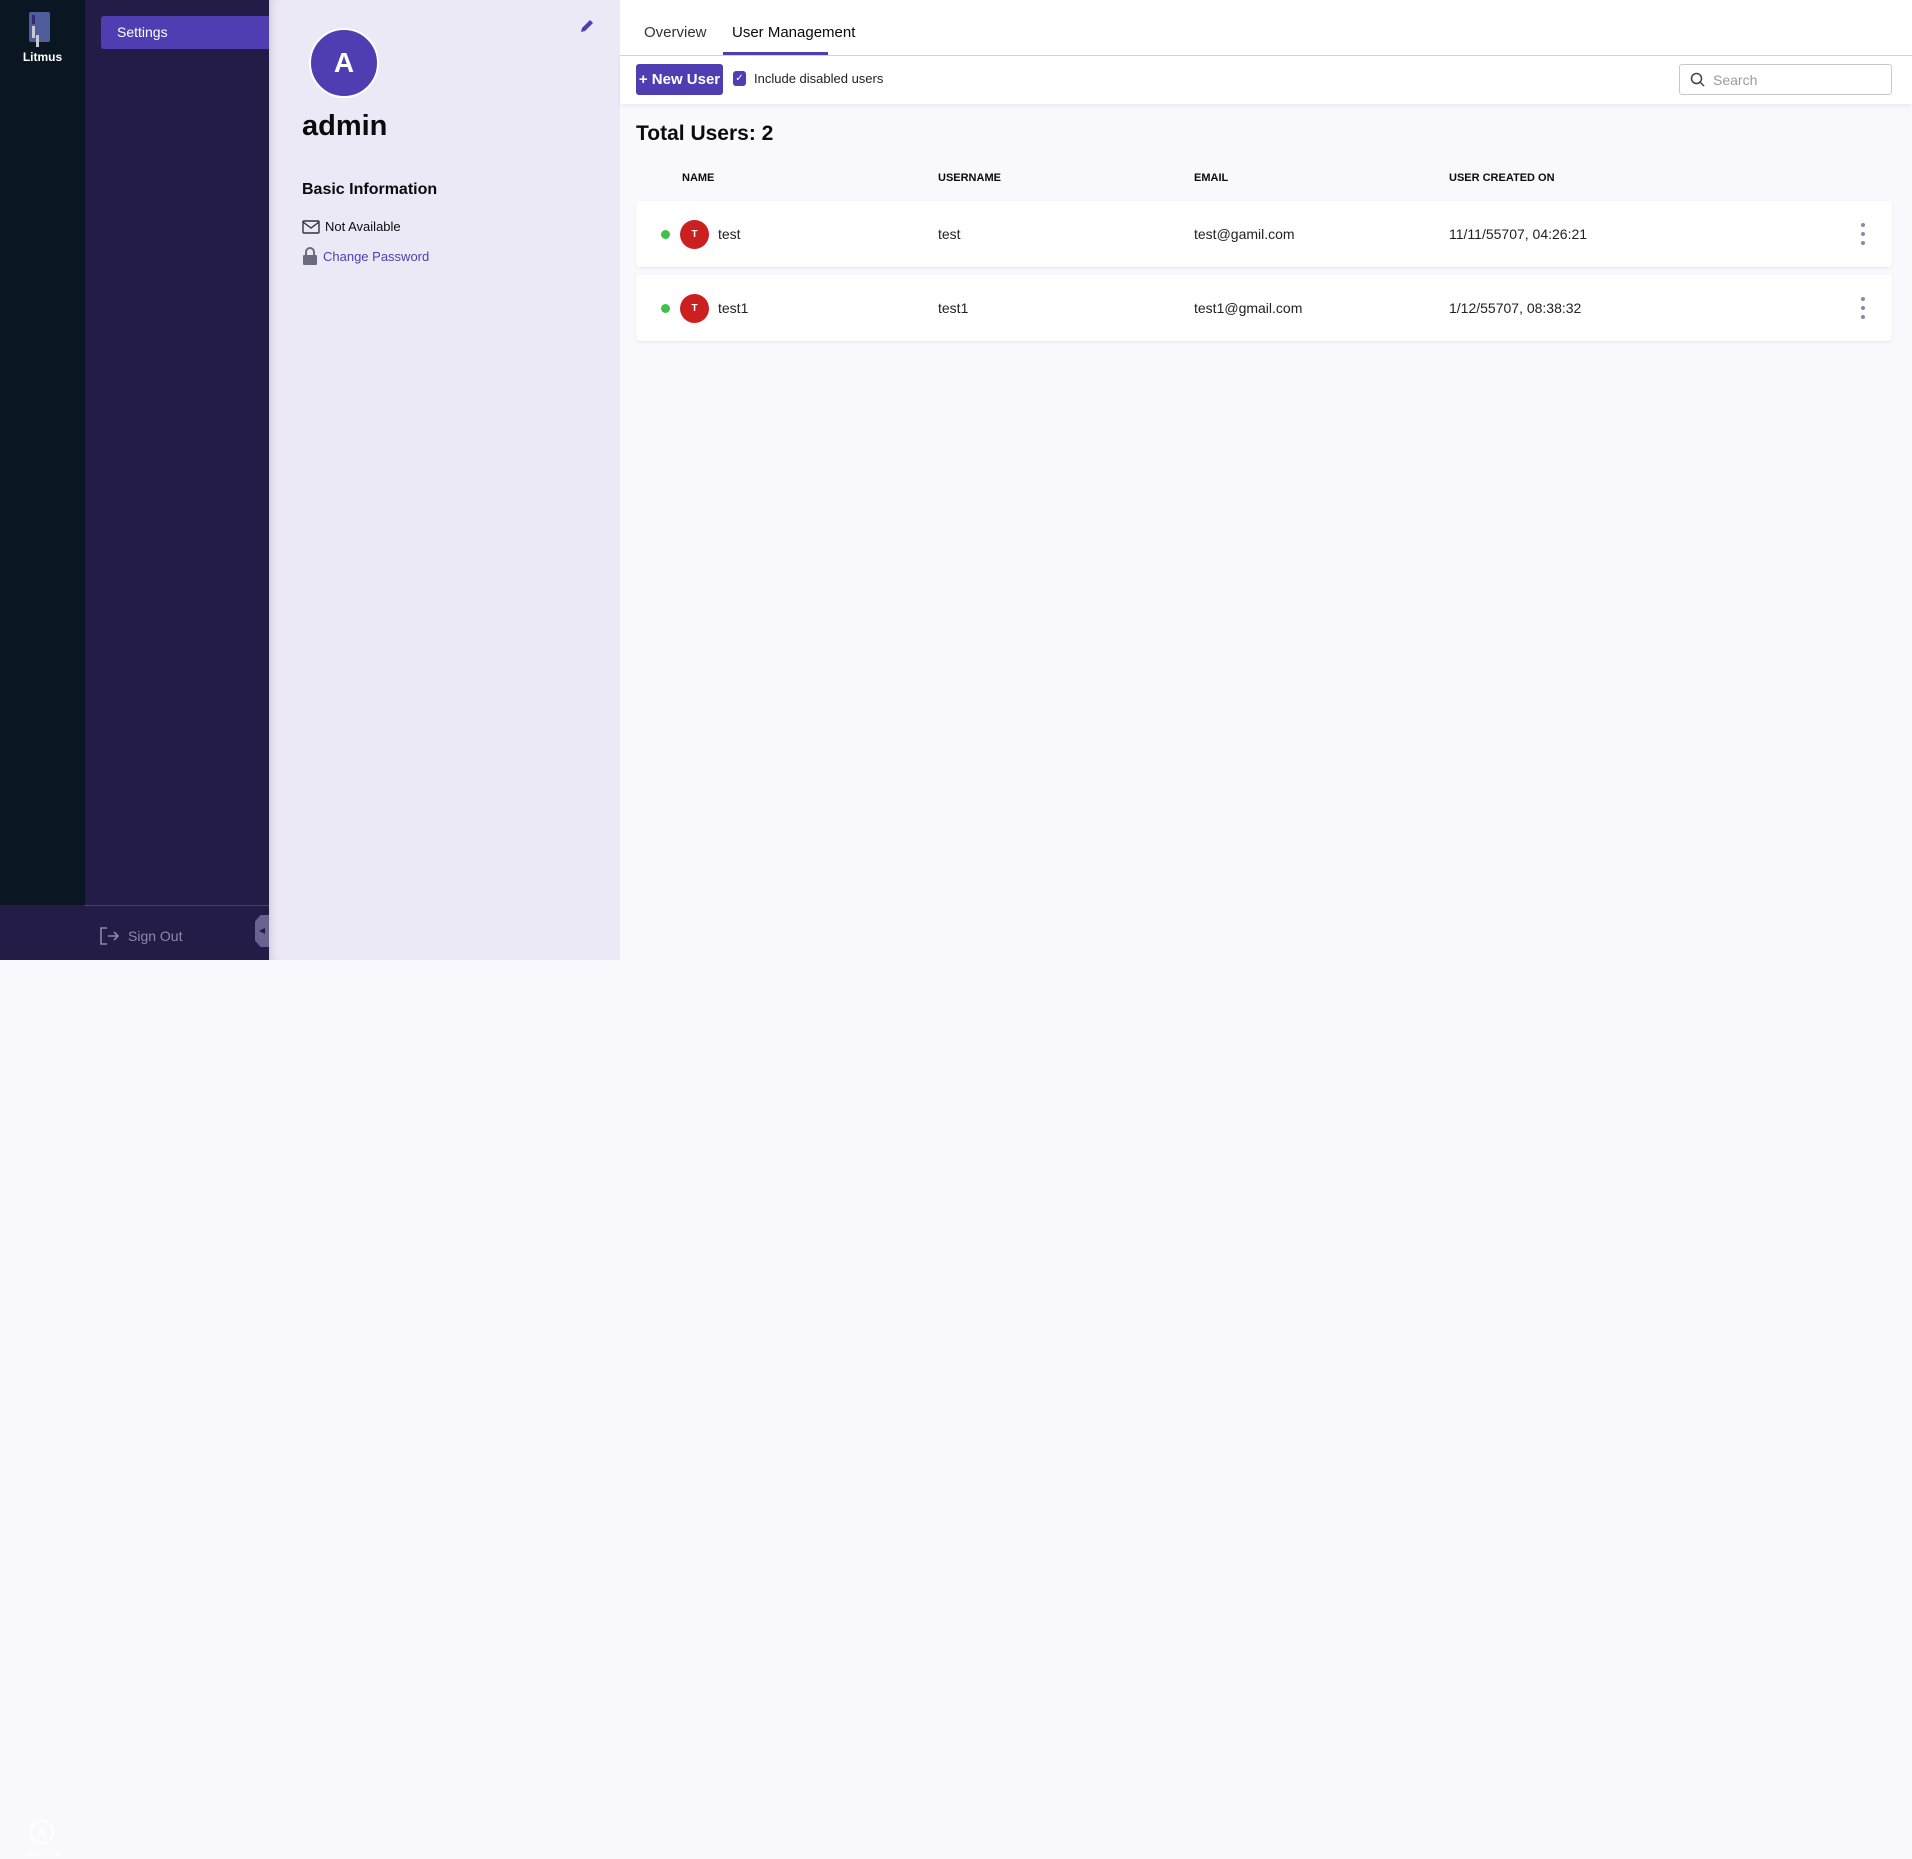 This screenshot has width=1912, height=1859. What do you see at coordinates (819, 78) in the screenshot?
I see `include-disabled-label: Include disabled users` at bounding box center [819, 78].